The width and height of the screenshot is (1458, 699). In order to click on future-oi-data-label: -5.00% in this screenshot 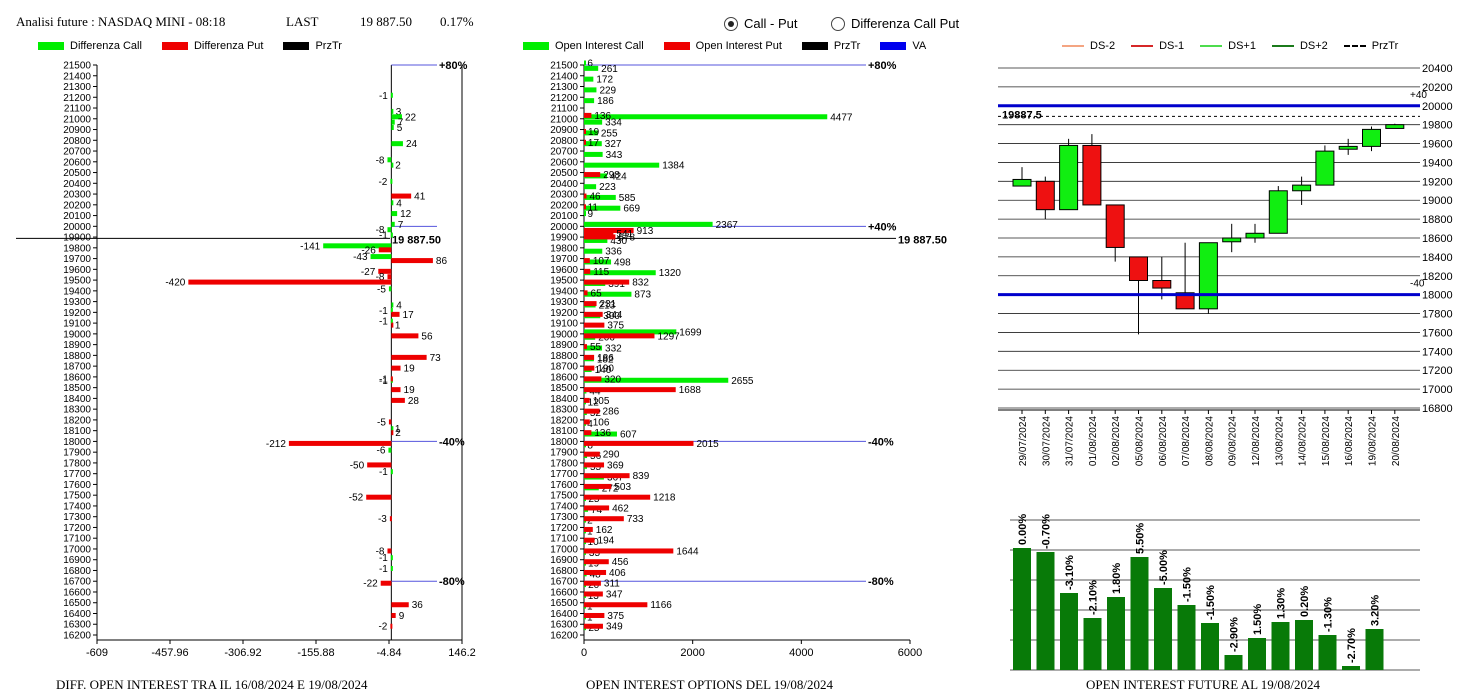, I will do `click(1164, 567)`.